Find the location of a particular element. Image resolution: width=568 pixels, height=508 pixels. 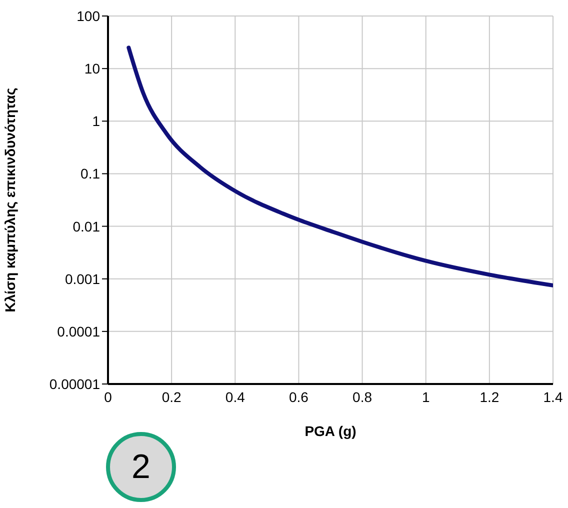

x-tick-label: 0.8 is located at coordinates (362, 396).